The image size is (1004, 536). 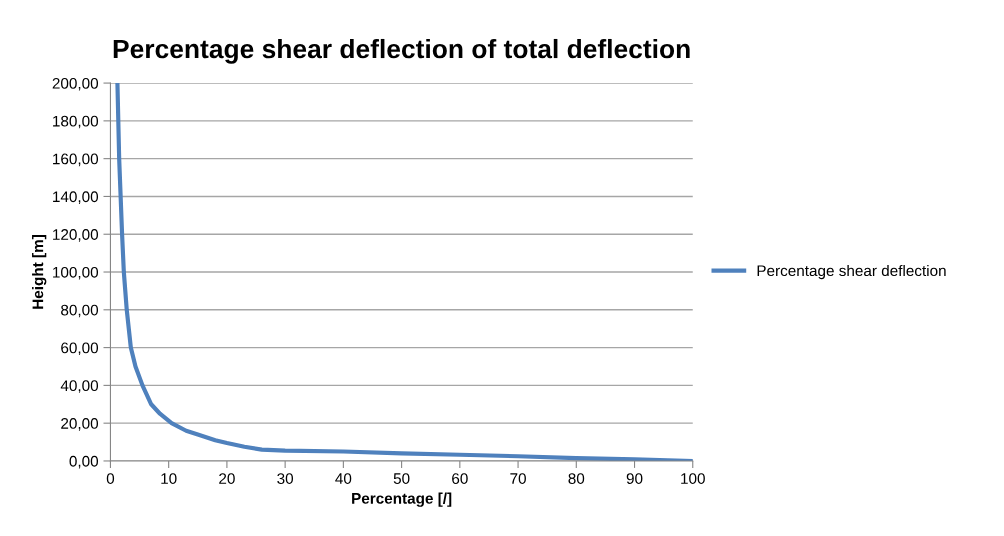 What do you see at coordinates (169, 478) in the screenshot?
I see `x-tick-label: 10` at bounding box center [169, 478].